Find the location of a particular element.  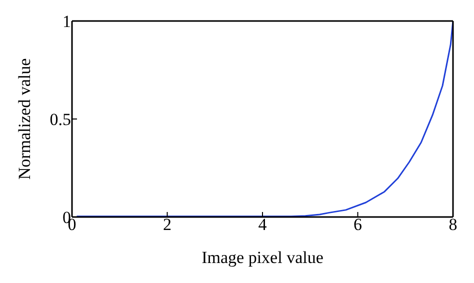

y-tick-label: 1 is located at coordinates (66, 22).